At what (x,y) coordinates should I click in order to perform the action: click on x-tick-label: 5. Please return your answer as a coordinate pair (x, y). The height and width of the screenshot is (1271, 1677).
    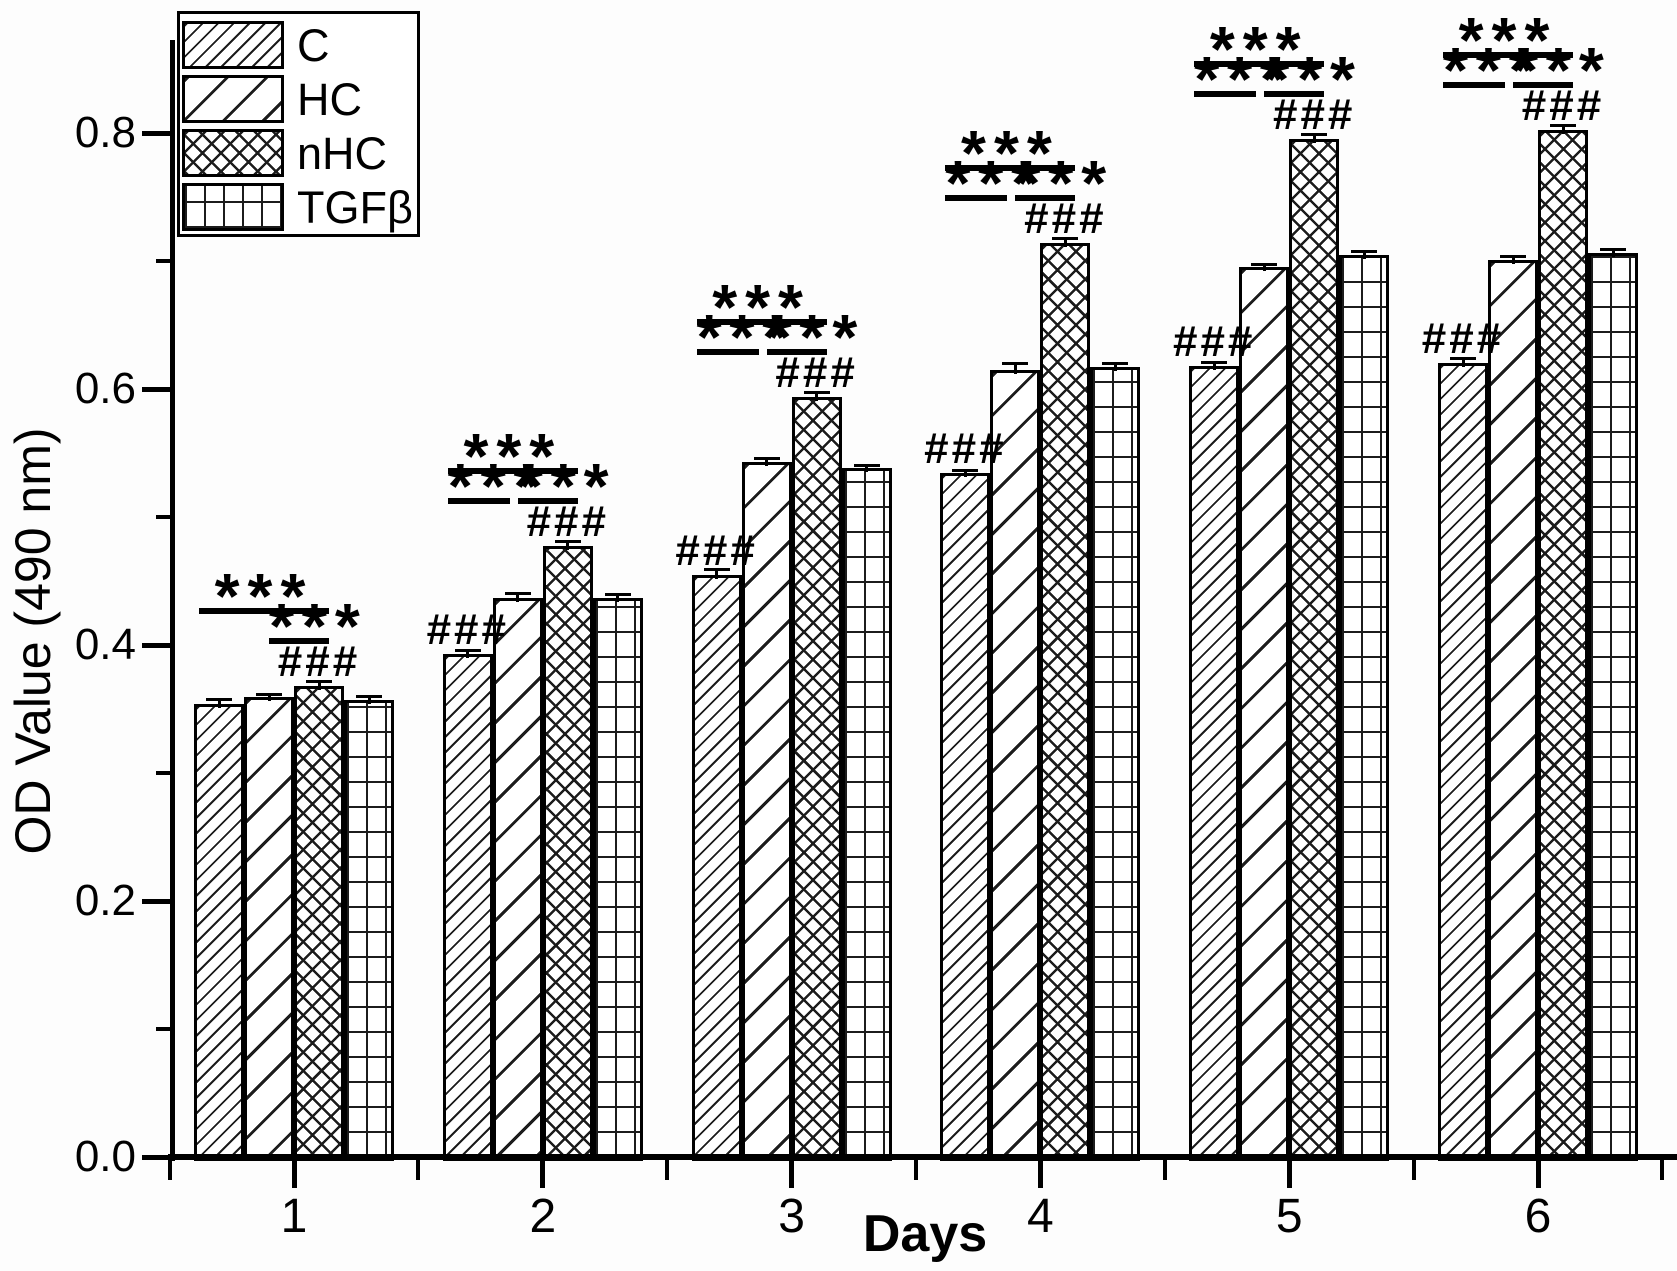
    Looking at the image, I should click on (1289, 1216).